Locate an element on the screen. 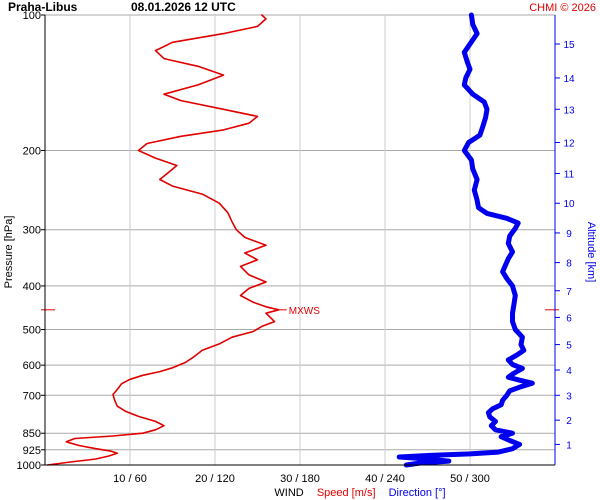 This screenshot has width=600, height=500. altitude-tick-label: 13 is located at coordinates (569, 110).